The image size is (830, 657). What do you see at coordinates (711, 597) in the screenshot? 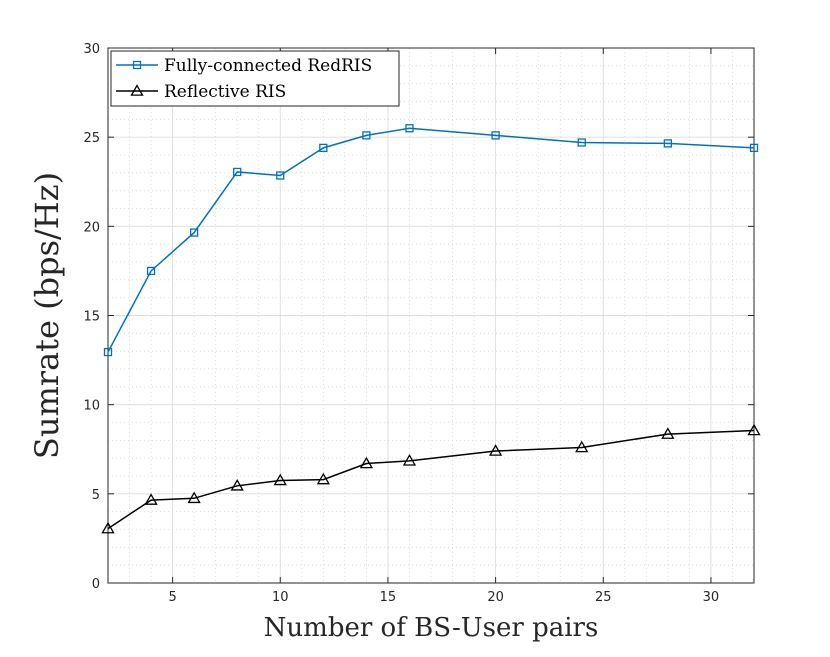
I see `x-tick-label: 30` at bounding box center [711, 597].